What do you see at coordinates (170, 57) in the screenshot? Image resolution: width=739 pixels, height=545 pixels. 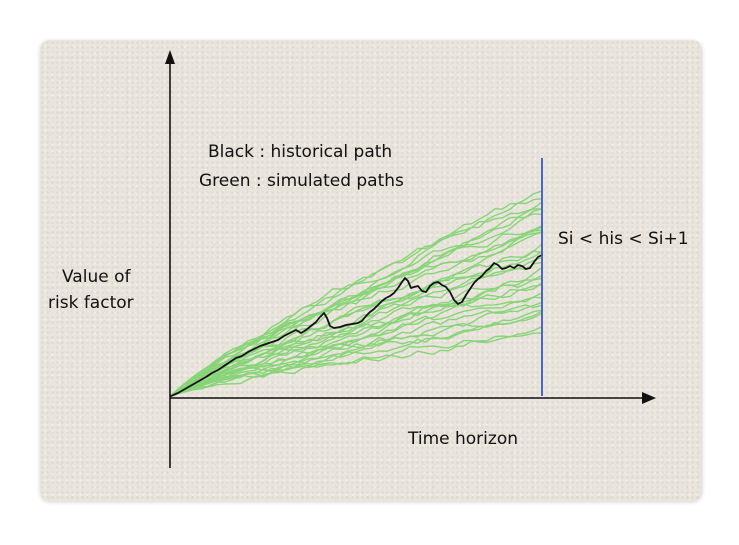 I see `y-axis-arrowhead` at bounding box center [170, 57].